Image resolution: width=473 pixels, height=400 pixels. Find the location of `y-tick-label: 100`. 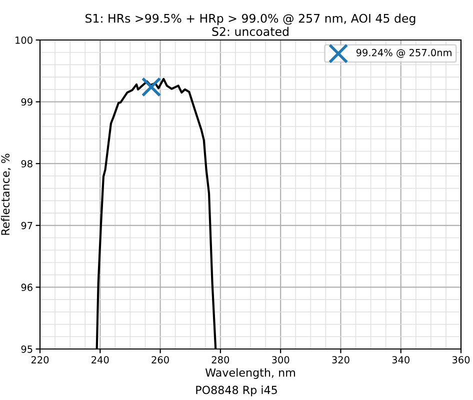

y-tick-label: 100 is located at coordinates (24, 40).